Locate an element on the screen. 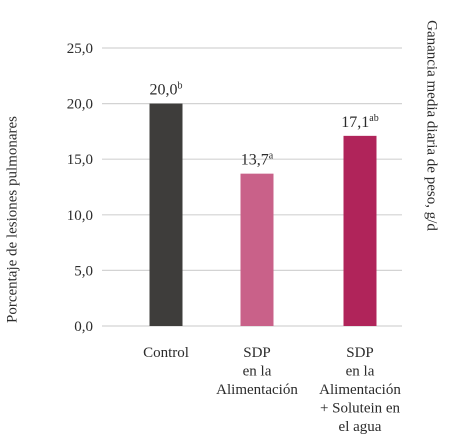 This screenshot has width=450, height=445. category-label-2-line-1: en la is located at coordinates (360, 372).